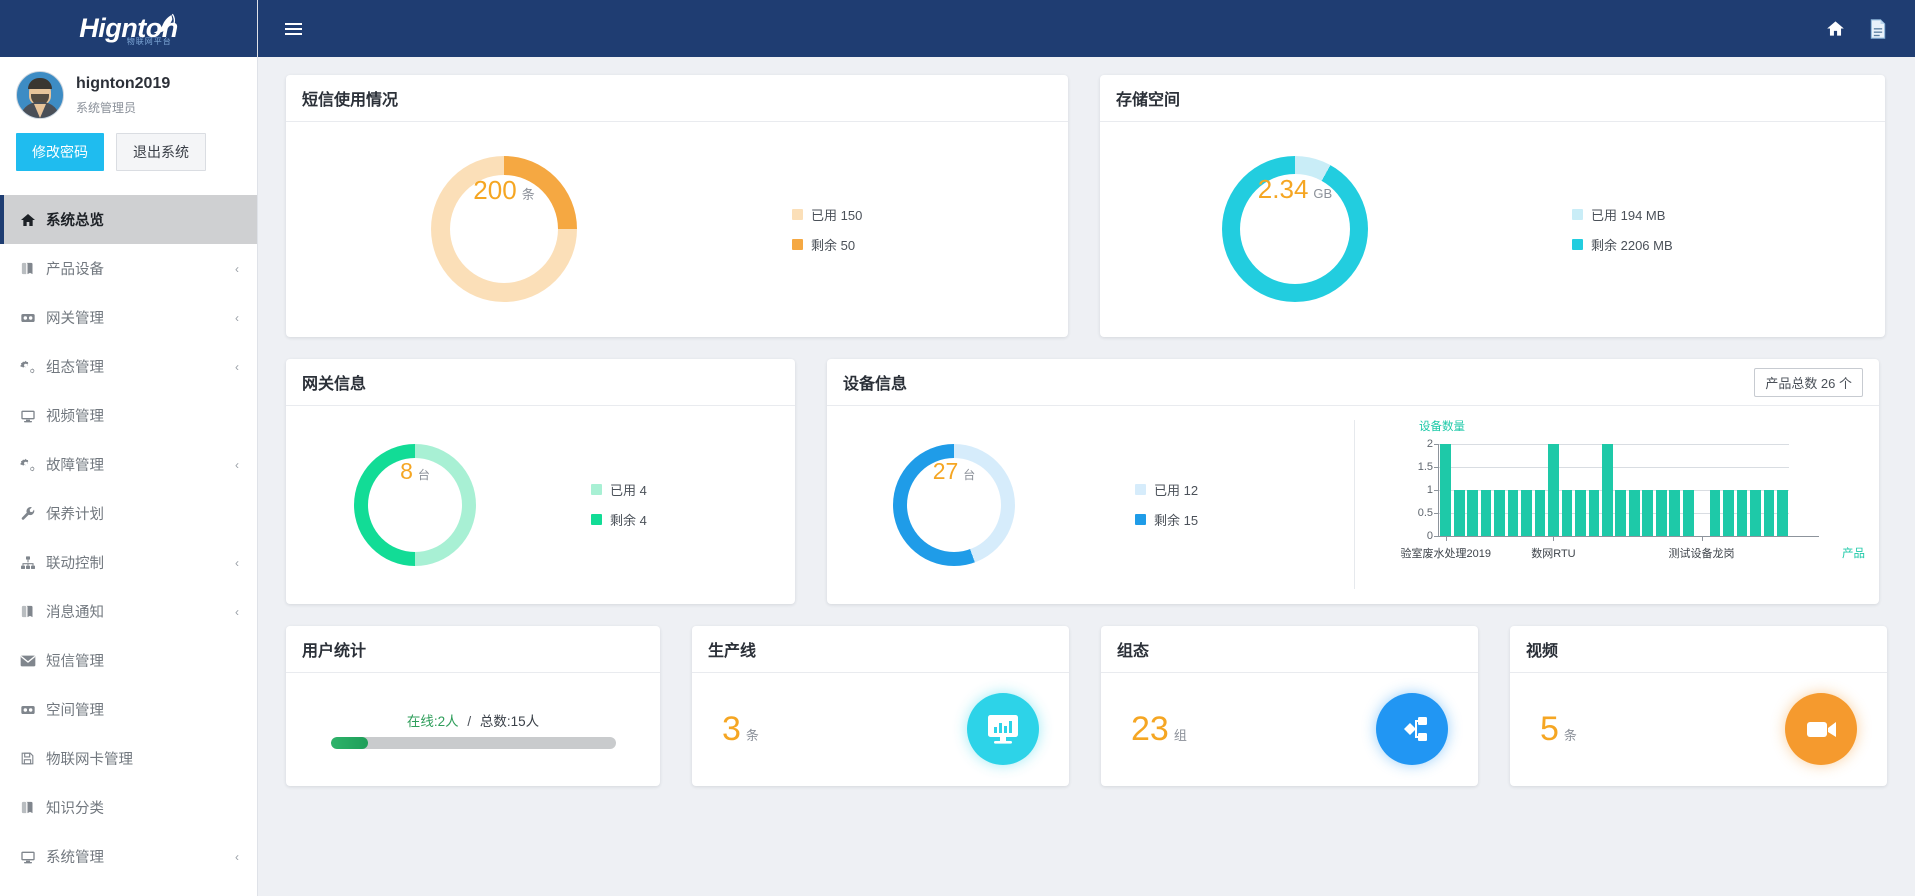  I want to click on chart-y-tick: 1.5, so click(1425, 467).